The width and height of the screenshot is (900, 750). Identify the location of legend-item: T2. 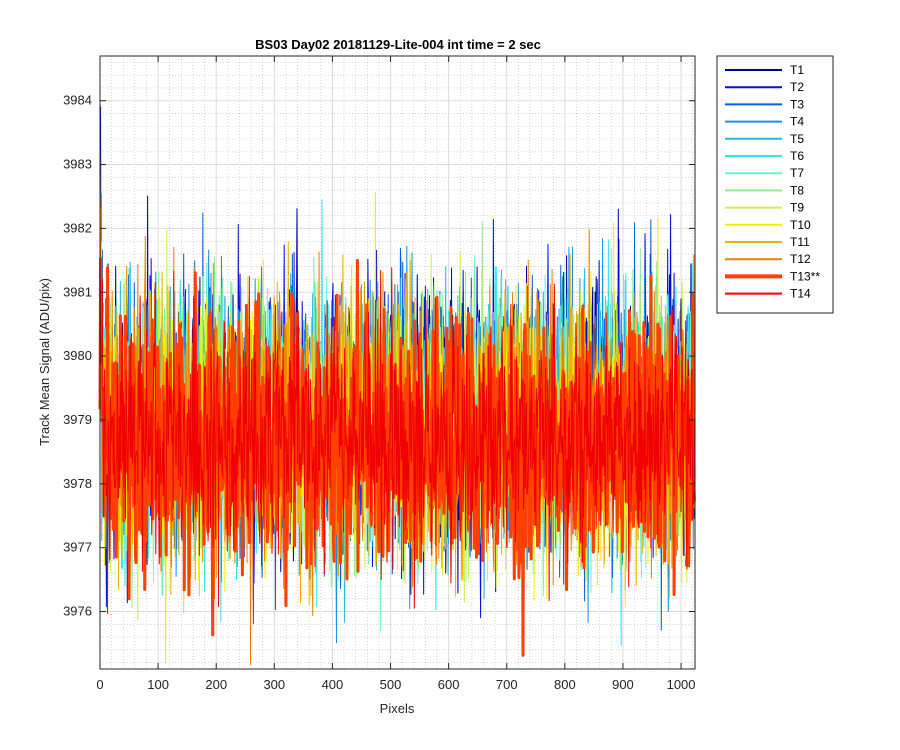
(764, 87).